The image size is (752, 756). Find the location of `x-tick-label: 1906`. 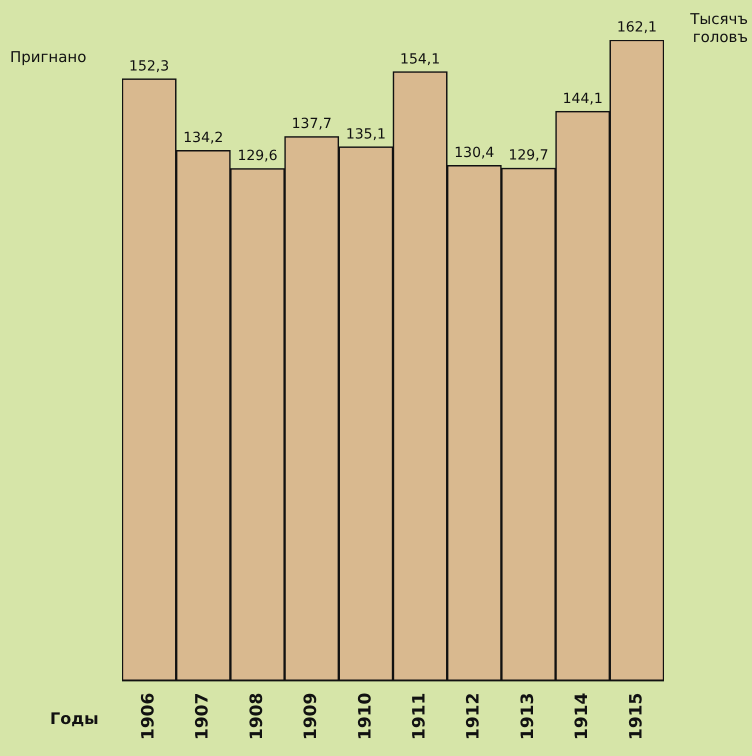

x-tick-label: 1906 is located at coordinates (148, 716).